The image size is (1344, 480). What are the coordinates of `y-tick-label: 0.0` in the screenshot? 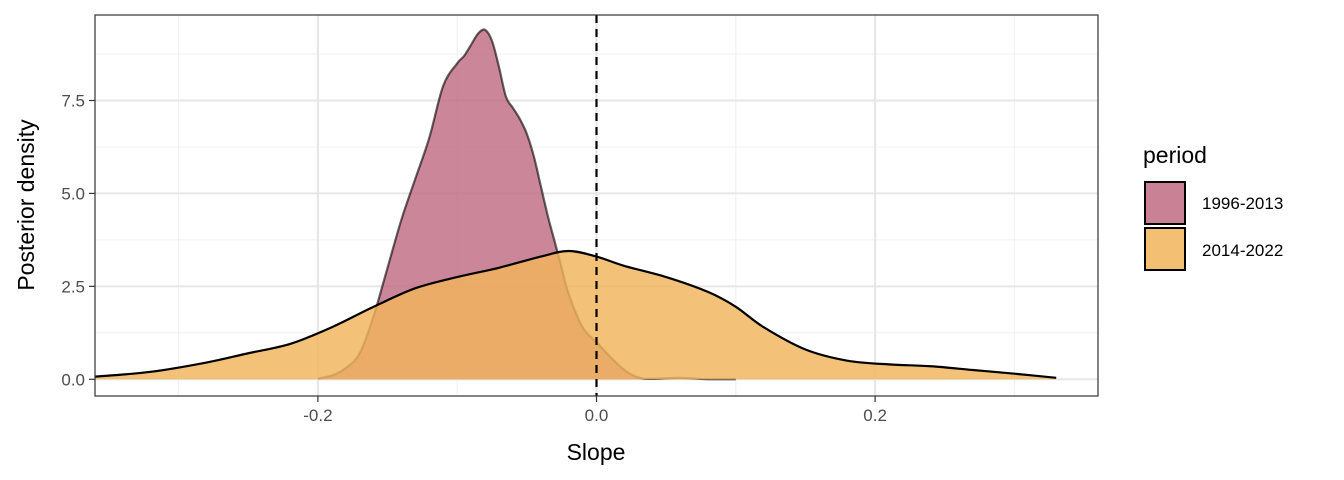 It's located at (73, 379).